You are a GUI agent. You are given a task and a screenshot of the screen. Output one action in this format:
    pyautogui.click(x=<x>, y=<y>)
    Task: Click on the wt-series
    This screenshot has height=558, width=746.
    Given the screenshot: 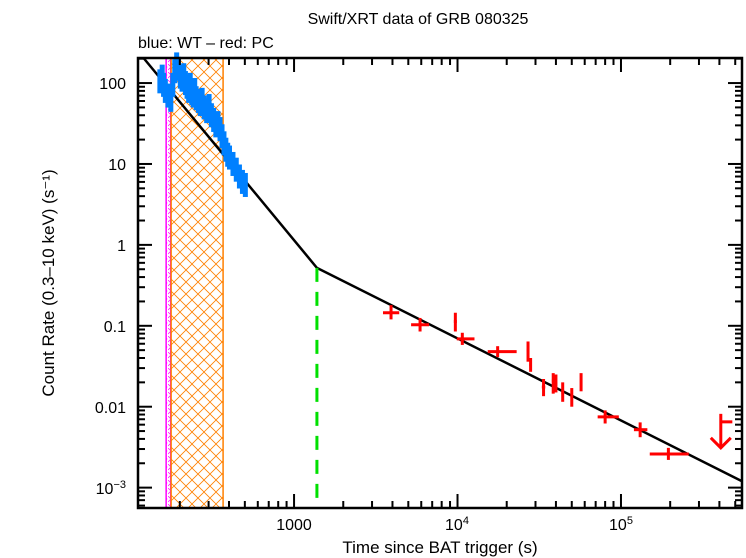 What is the action you would take?
    pyautogui.click(x=202, y=124)
    